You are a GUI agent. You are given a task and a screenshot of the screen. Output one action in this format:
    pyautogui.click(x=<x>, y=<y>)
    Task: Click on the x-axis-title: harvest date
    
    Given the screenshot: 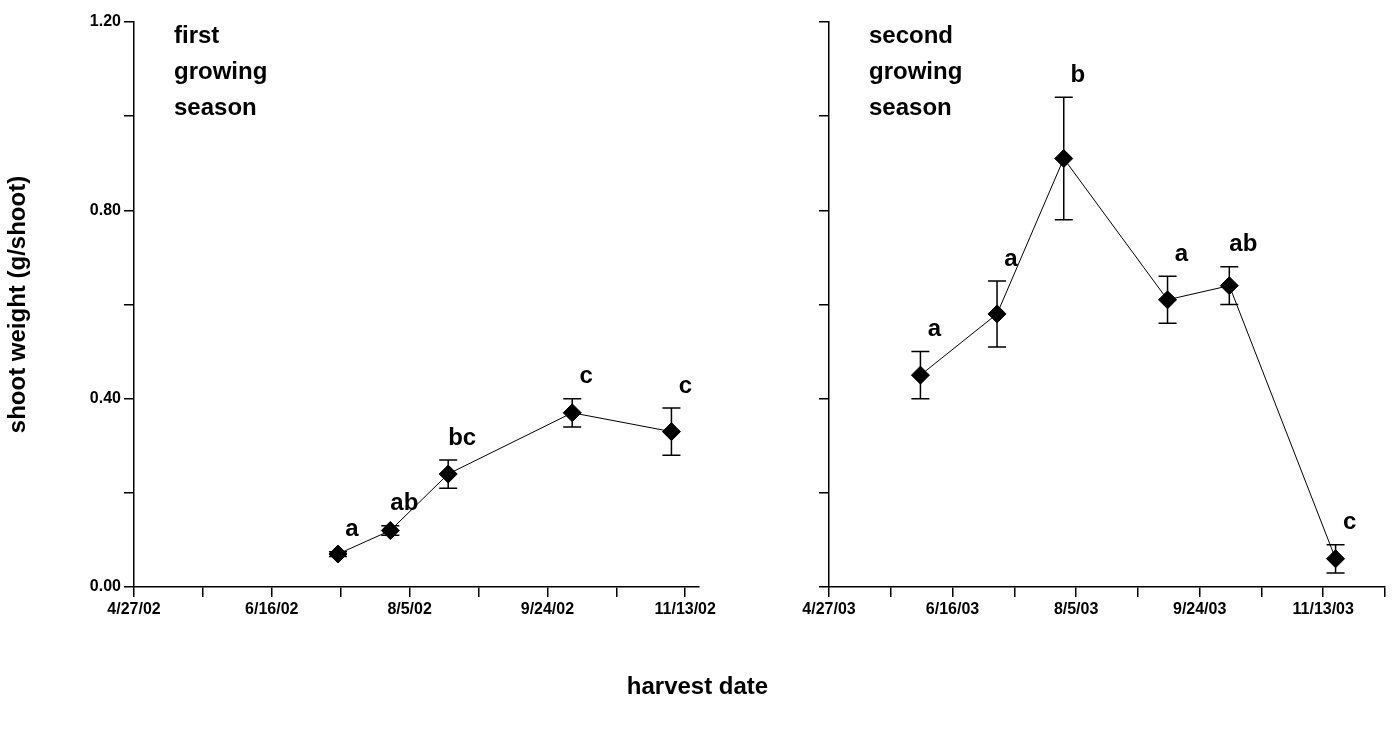 What is the action you would take?
    pyautogui.click(x=697, y=686)
    